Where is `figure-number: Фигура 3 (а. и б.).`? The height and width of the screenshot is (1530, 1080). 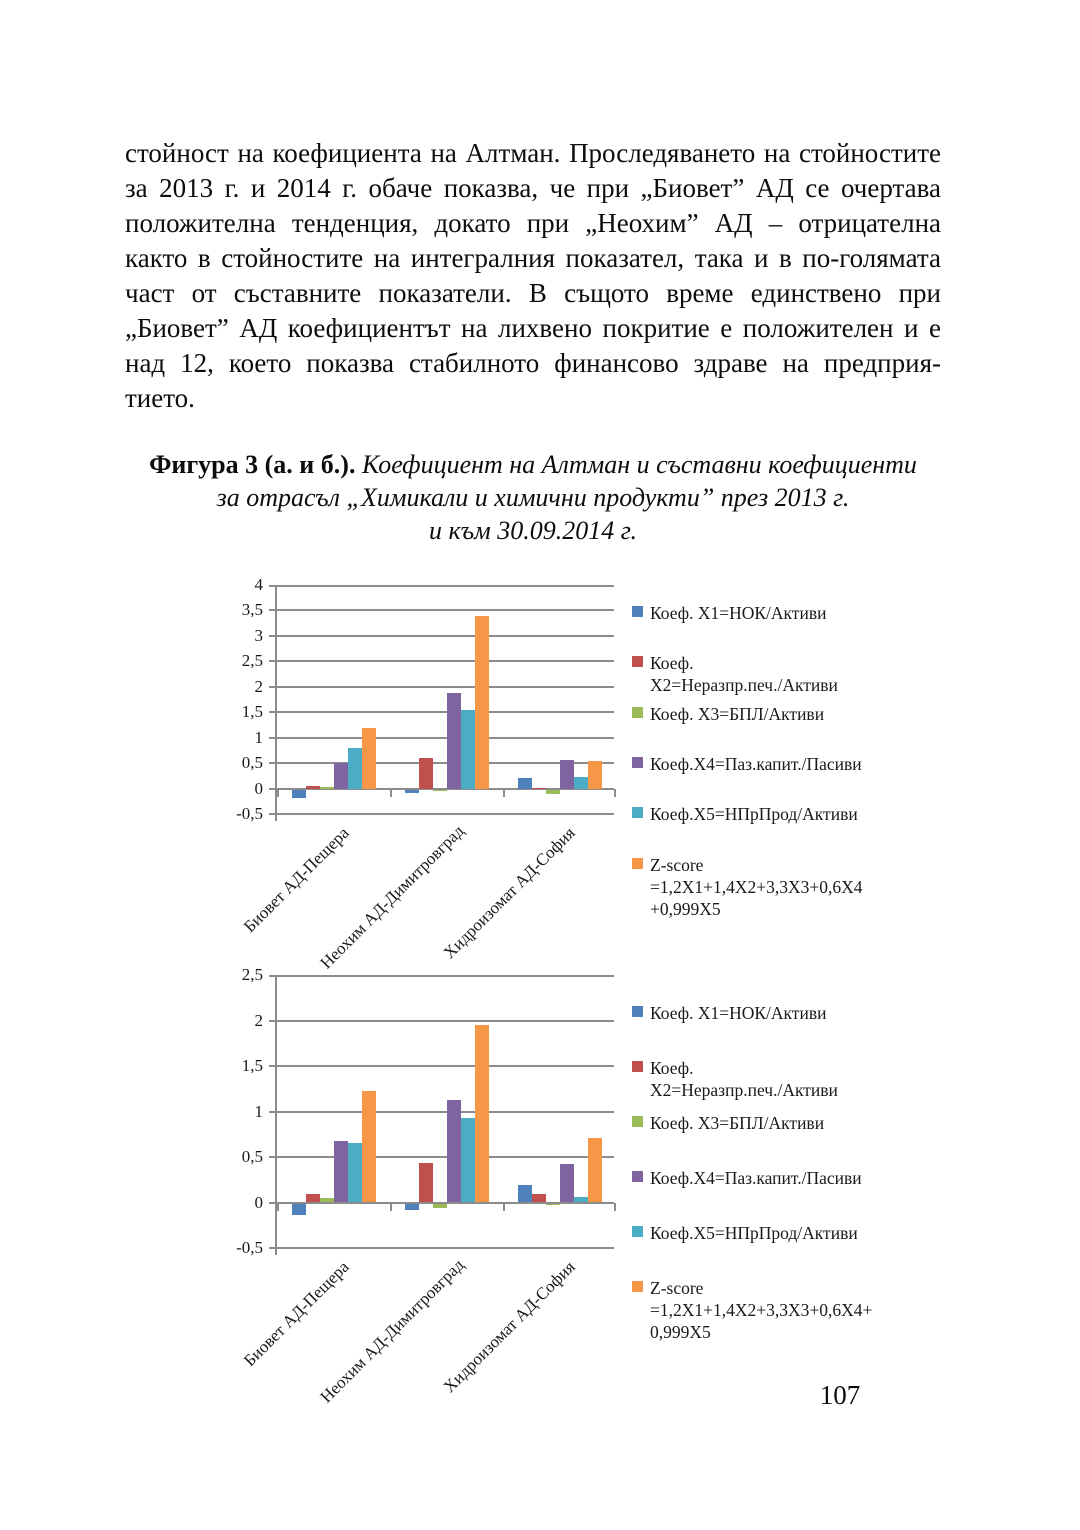 figure-number: Фигура 3 (а. и б.). is located at coordinates (252, 464).